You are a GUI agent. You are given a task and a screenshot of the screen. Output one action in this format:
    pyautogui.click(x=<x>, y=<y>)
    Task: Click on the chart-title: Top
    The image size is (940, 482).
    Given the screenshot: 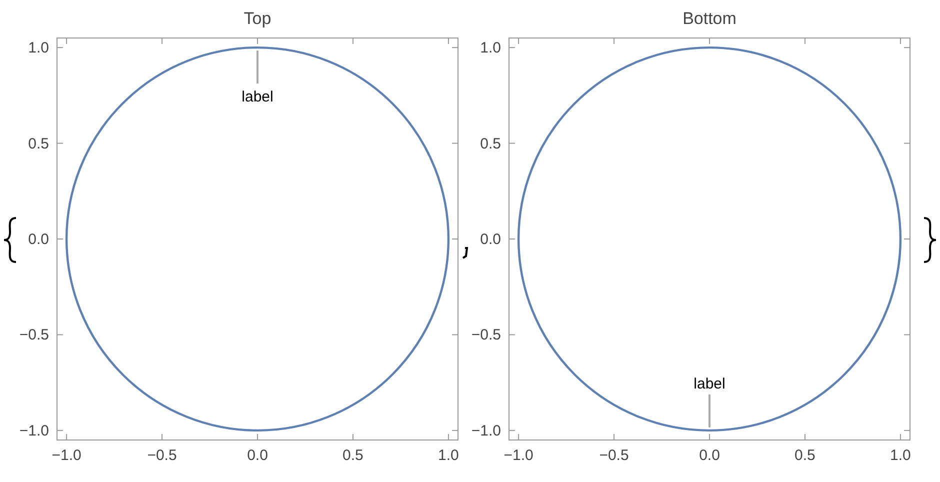 What is the action you would take?
    pyautogui.click(x=258, y=18)
    